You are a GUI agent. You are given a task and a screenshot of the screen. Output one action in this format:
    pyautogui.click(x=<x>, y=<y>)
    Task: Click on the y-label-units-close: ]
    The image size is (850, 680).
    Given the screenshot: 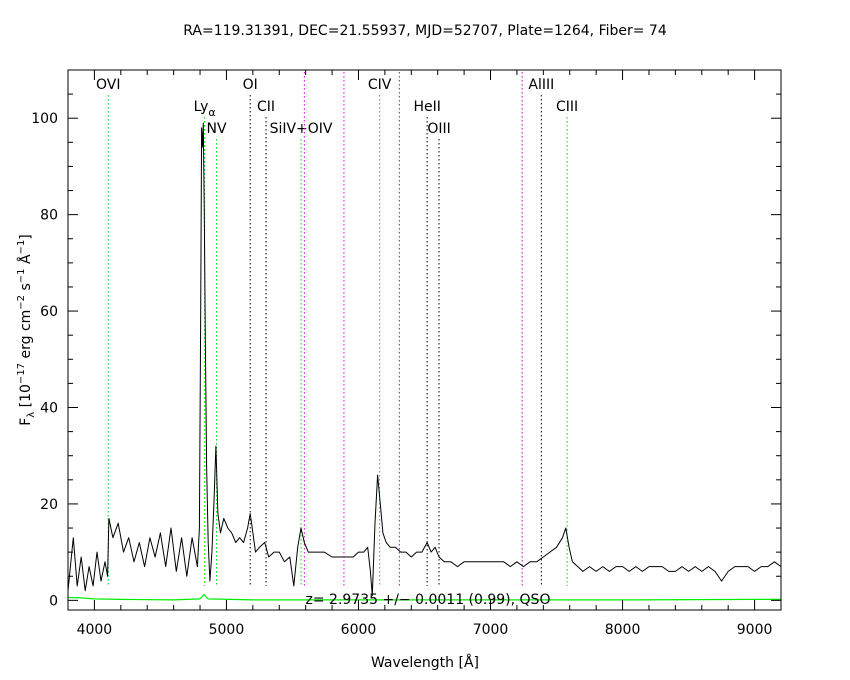 What is the action you would take?
    pyautogui.click(x=26, y=236)
    